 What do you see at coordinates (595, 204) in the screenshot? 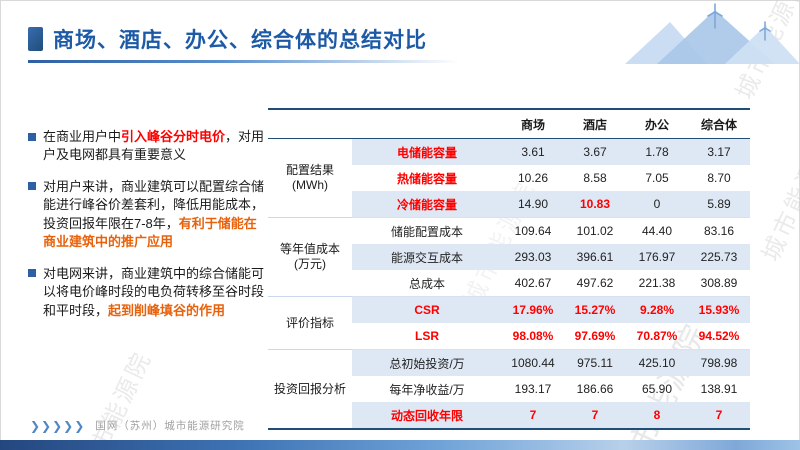
I see `value-cell: 10.83` at bounding box center [595, 204].